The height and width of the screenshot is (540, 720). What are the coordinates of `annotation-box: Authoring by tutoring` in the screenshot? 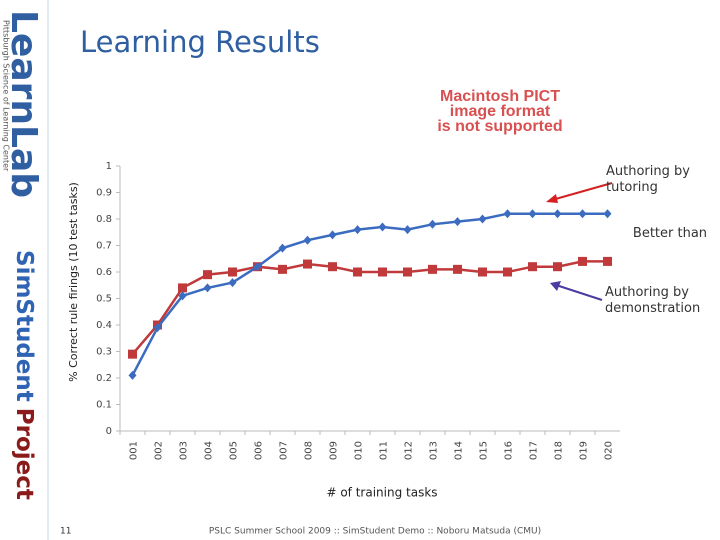 It's located at (648, 179).